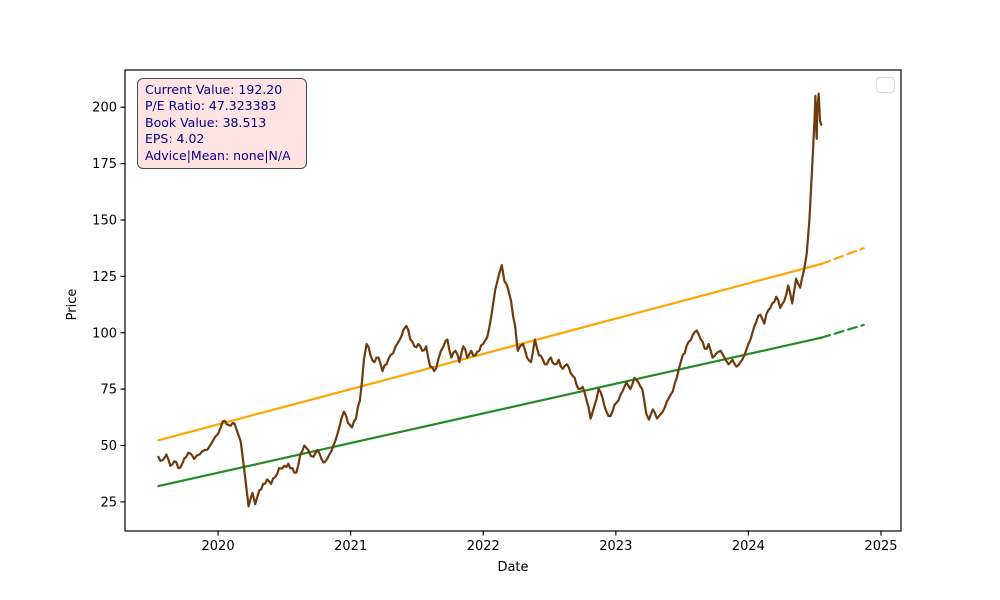  Describe the element at coordinates (104, 277) in the screenshot. I see `y-tick-label-125: 125` at that location.